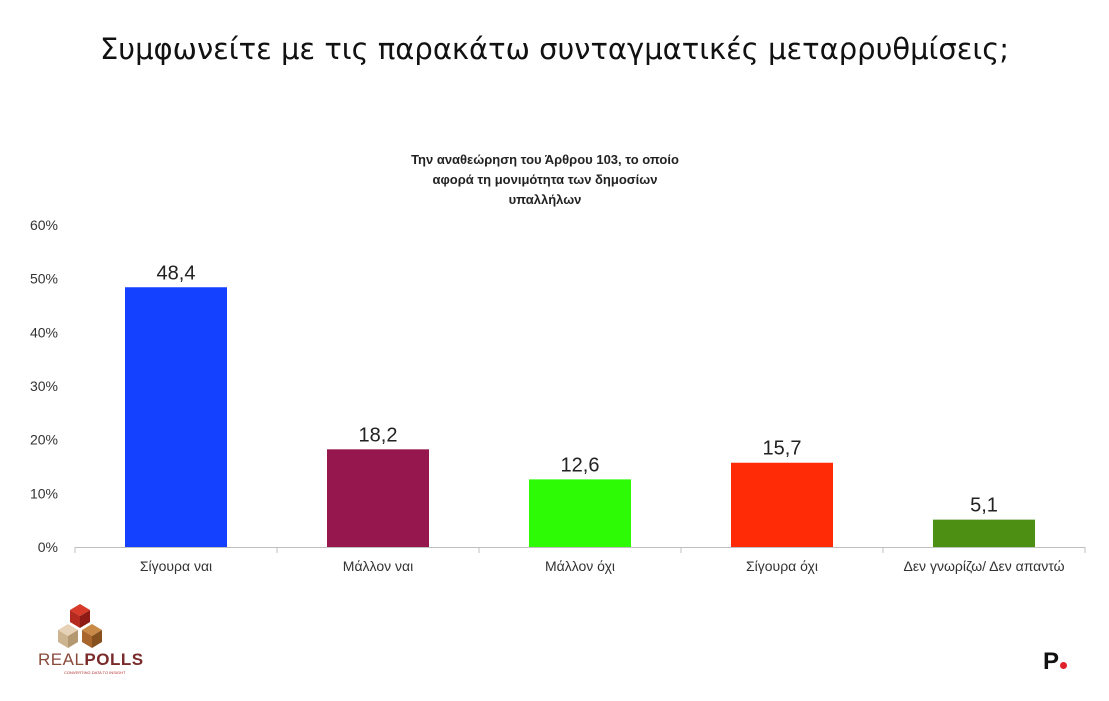 The height and width of the screenshot is (701, 1109). I want to click on category-label: Σίγουρα όχι, so click(782, 566).